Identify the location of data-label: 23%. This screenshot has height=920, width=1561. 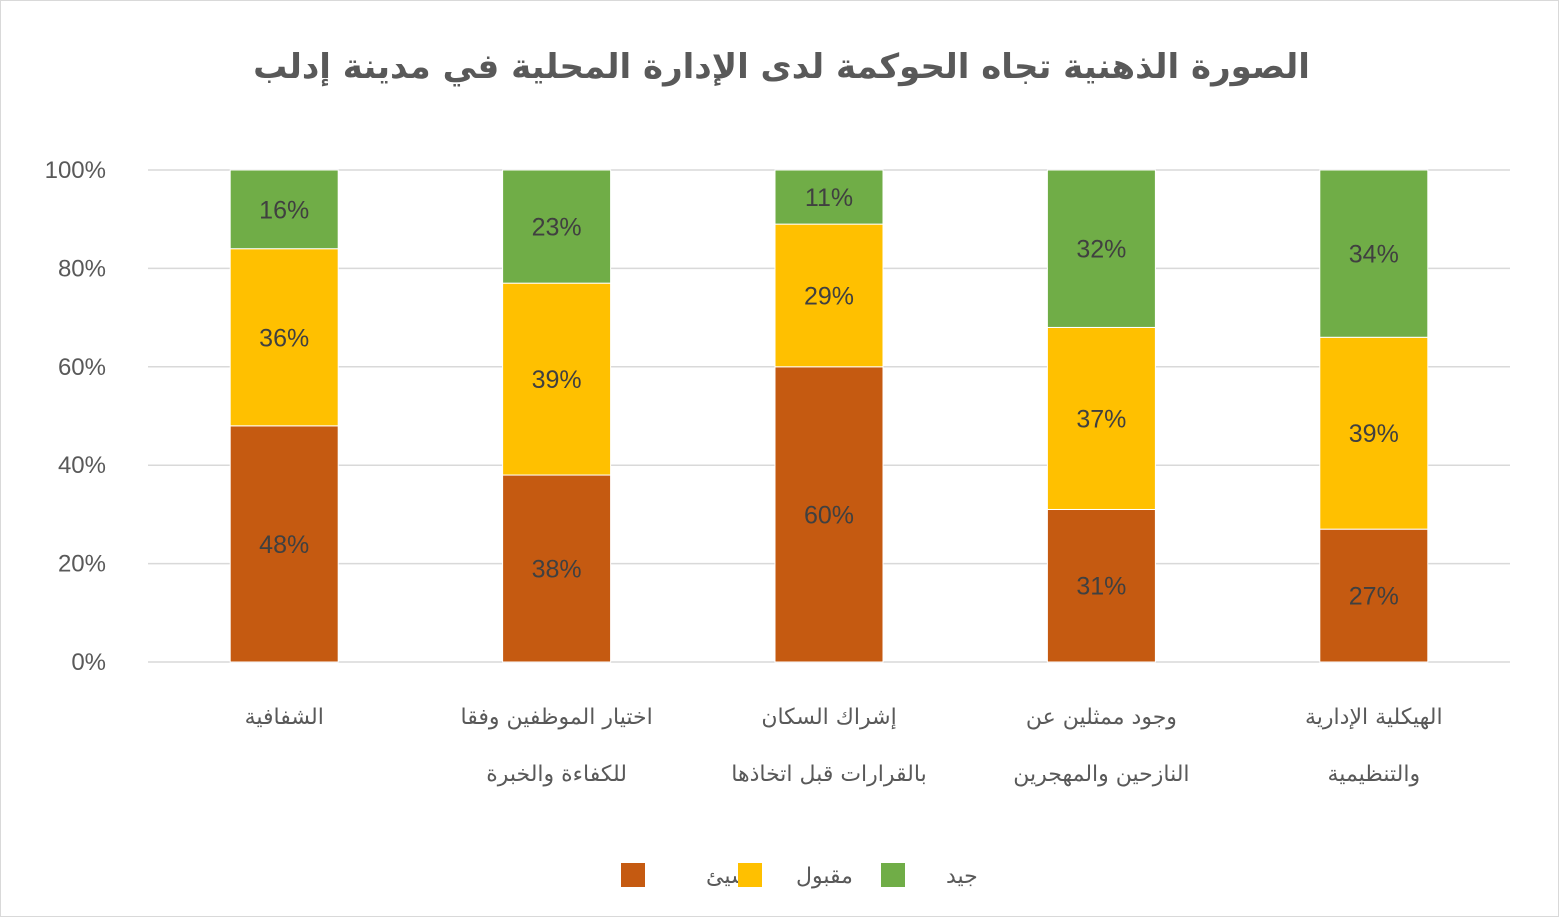
(557, 228).